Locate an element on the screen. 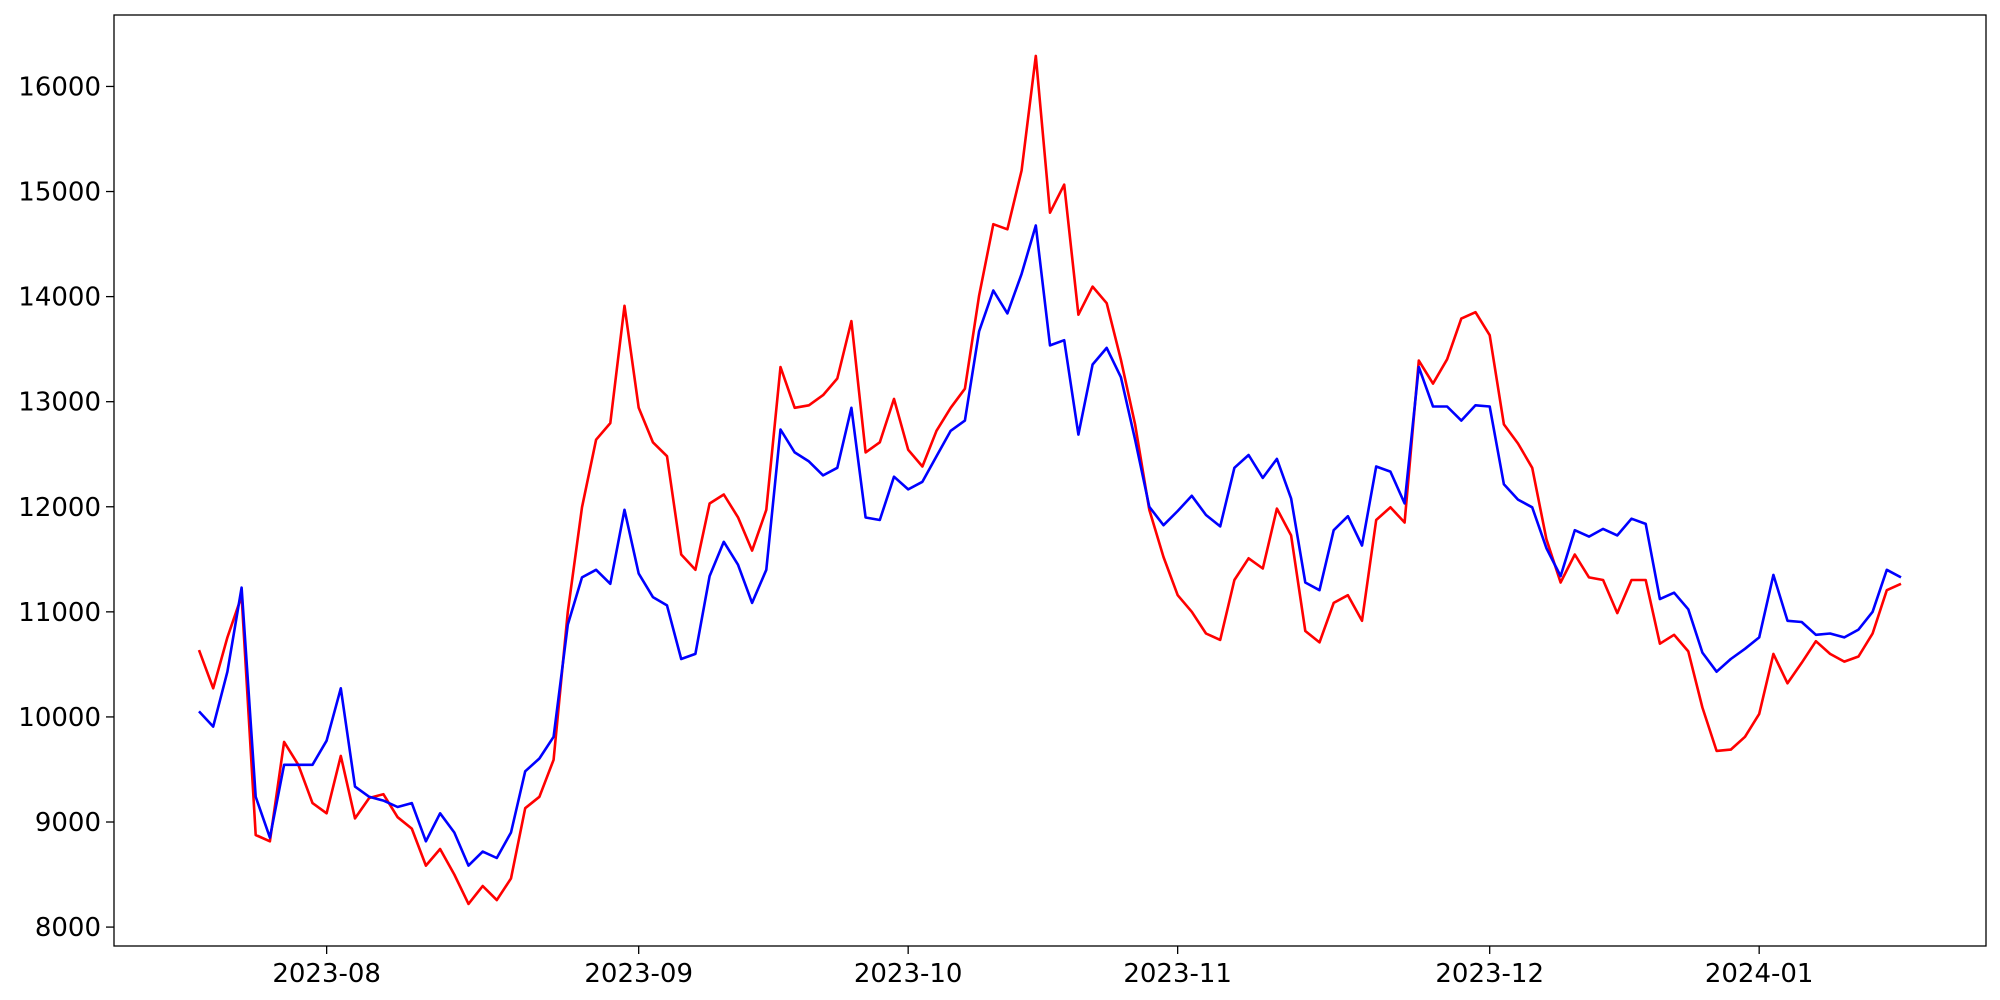 The height and width of the screenshot is (1000, 2000). y-tick-label: 14000 is located at coordinates (59, 298).